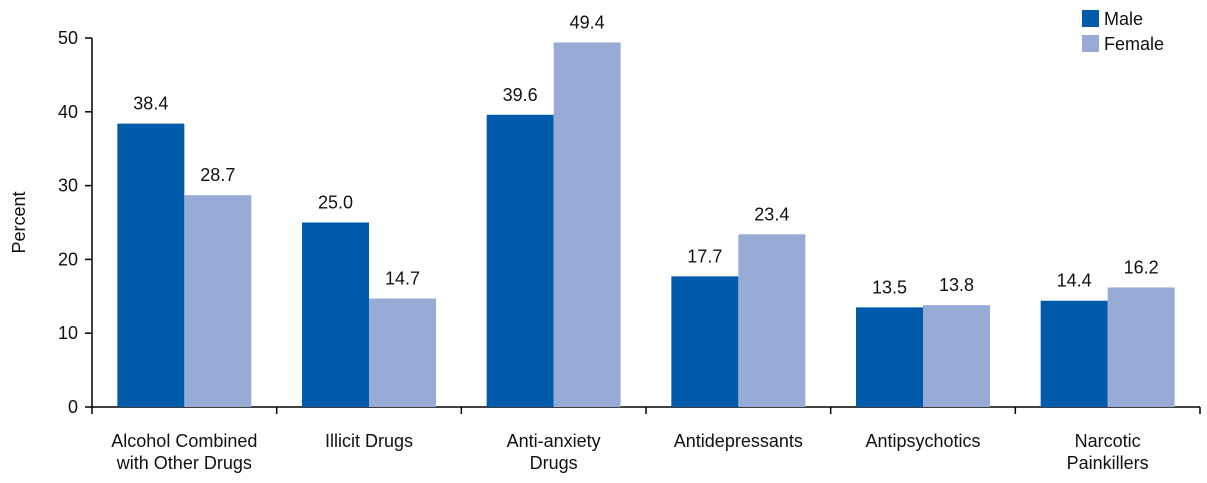  What do you see at coordinates (771, 214) in the screenshot?
I see `data-label: 23.4` at bounding box center [771, 214].